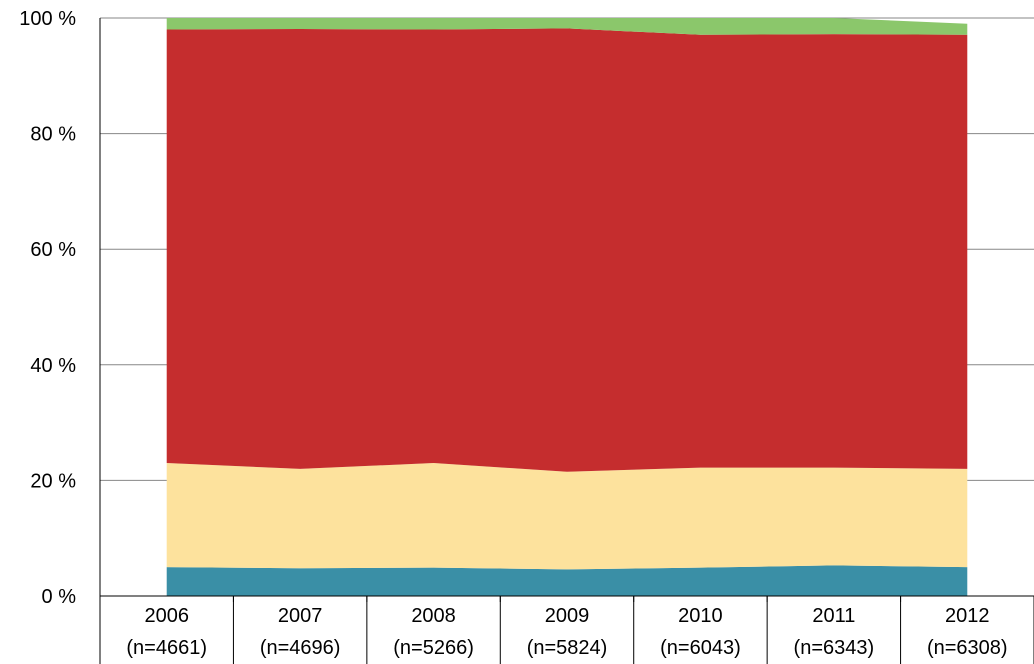 Image resolution: width=1034 pixels, height=664 pixels. Describe the element at coordinates (834, 648) in the screenshot. I see `x-tick-label: (n=6343)` at that location.